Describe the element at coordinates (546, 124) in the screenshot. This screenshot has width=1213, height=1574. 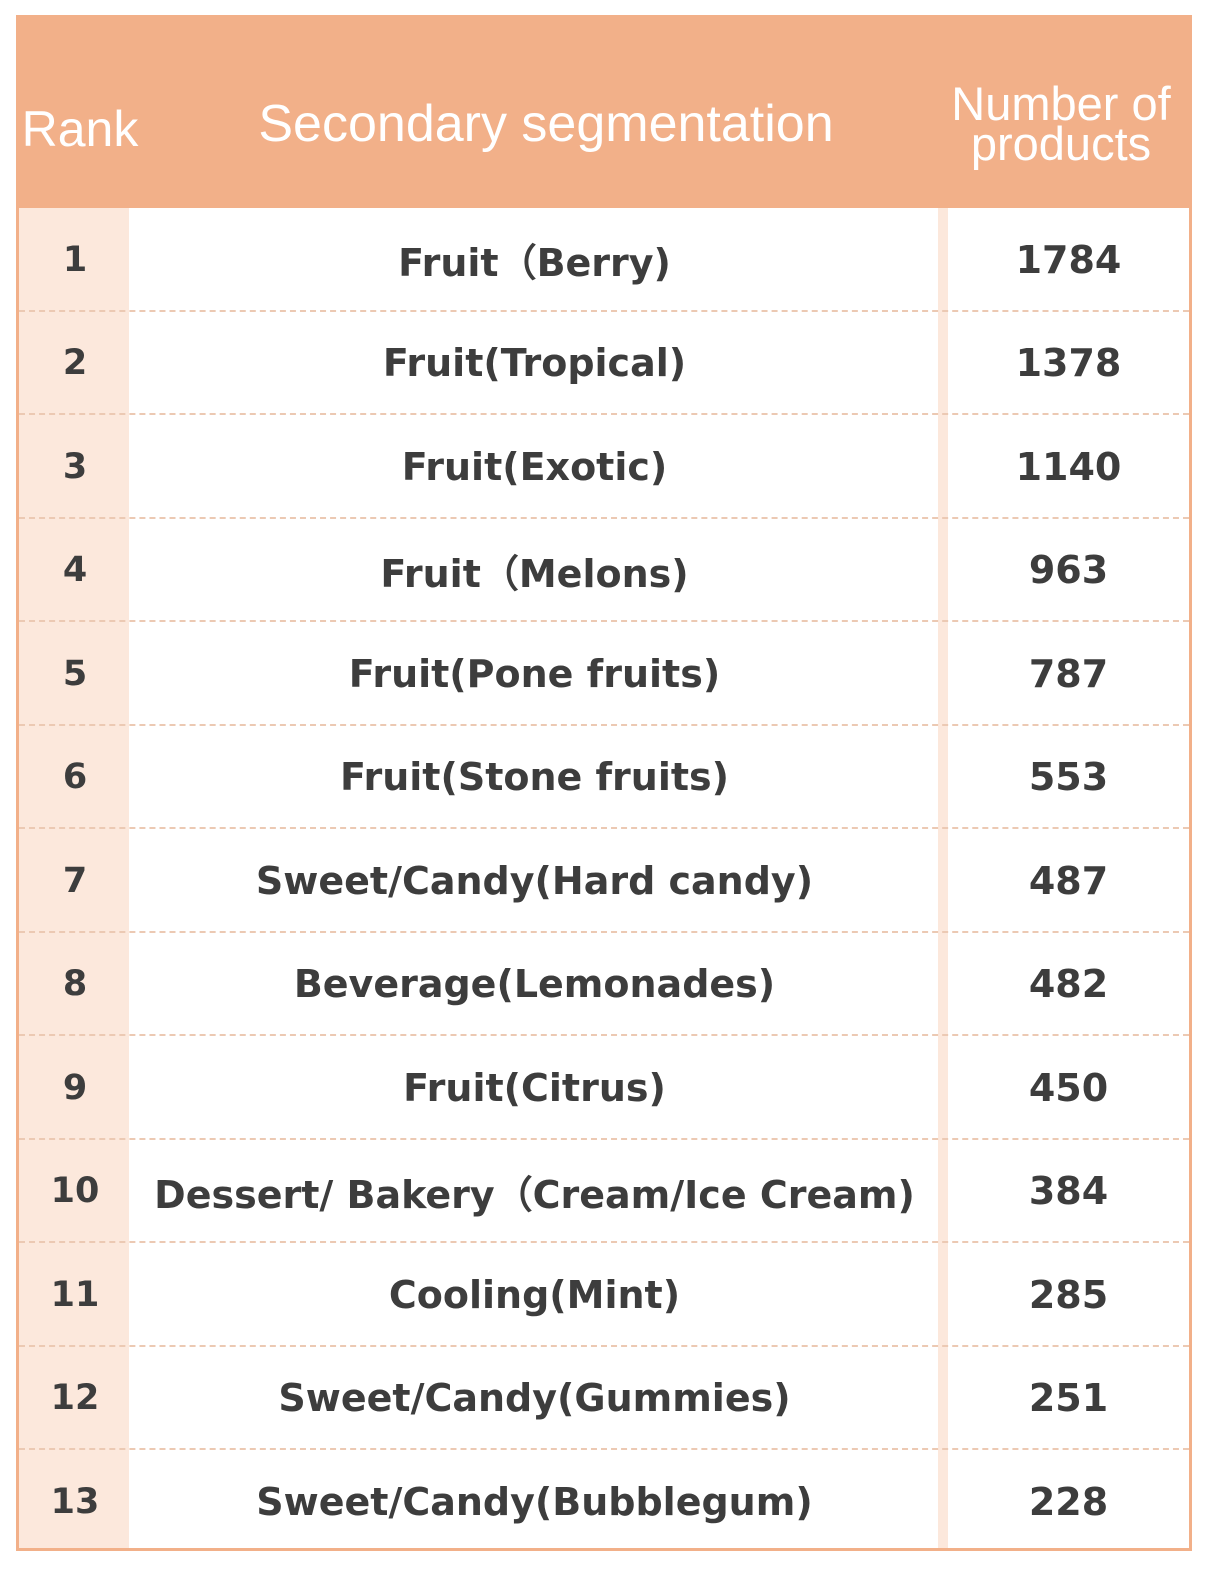
I see `header-secondary-segmentation: Secondary segmentation` at that location.